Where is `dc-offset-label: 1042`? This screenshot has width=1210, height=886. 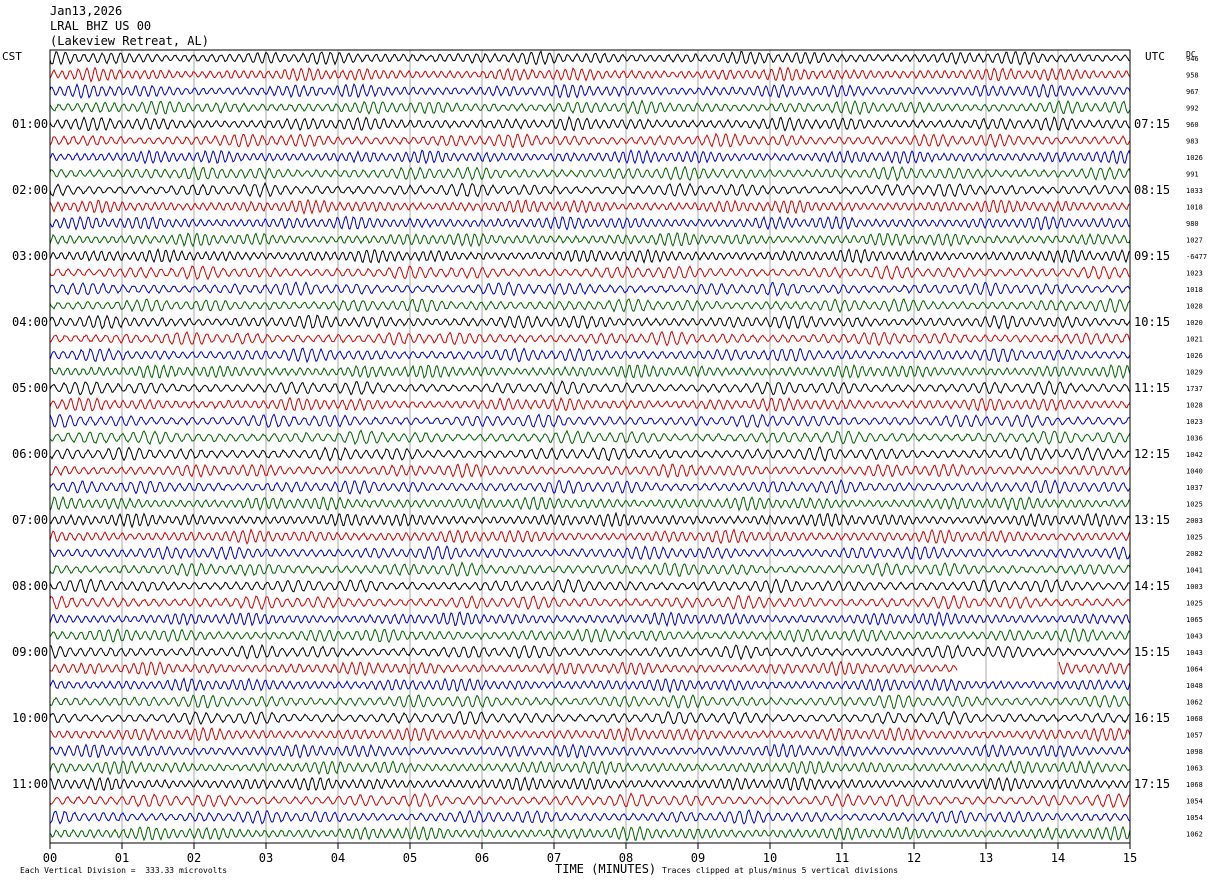
dc-offset-label: 1042 is located at coordinates (1194, 455).